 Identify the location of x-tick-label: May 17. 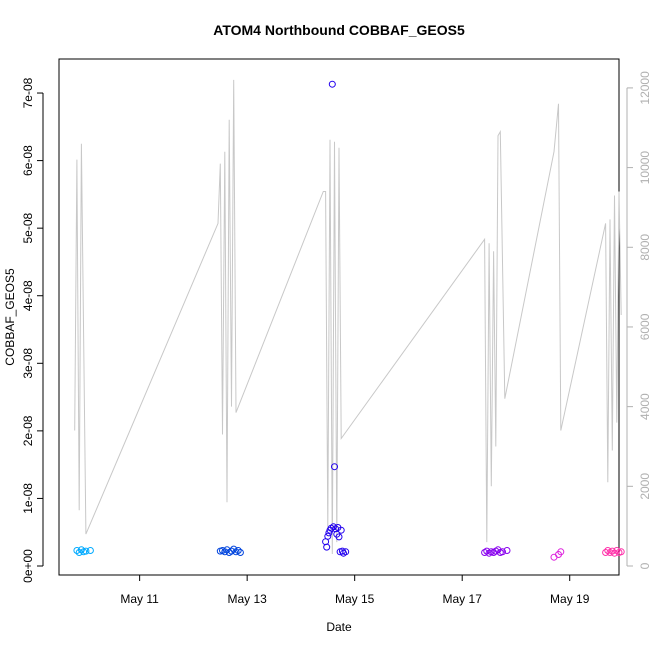
(463, 599).